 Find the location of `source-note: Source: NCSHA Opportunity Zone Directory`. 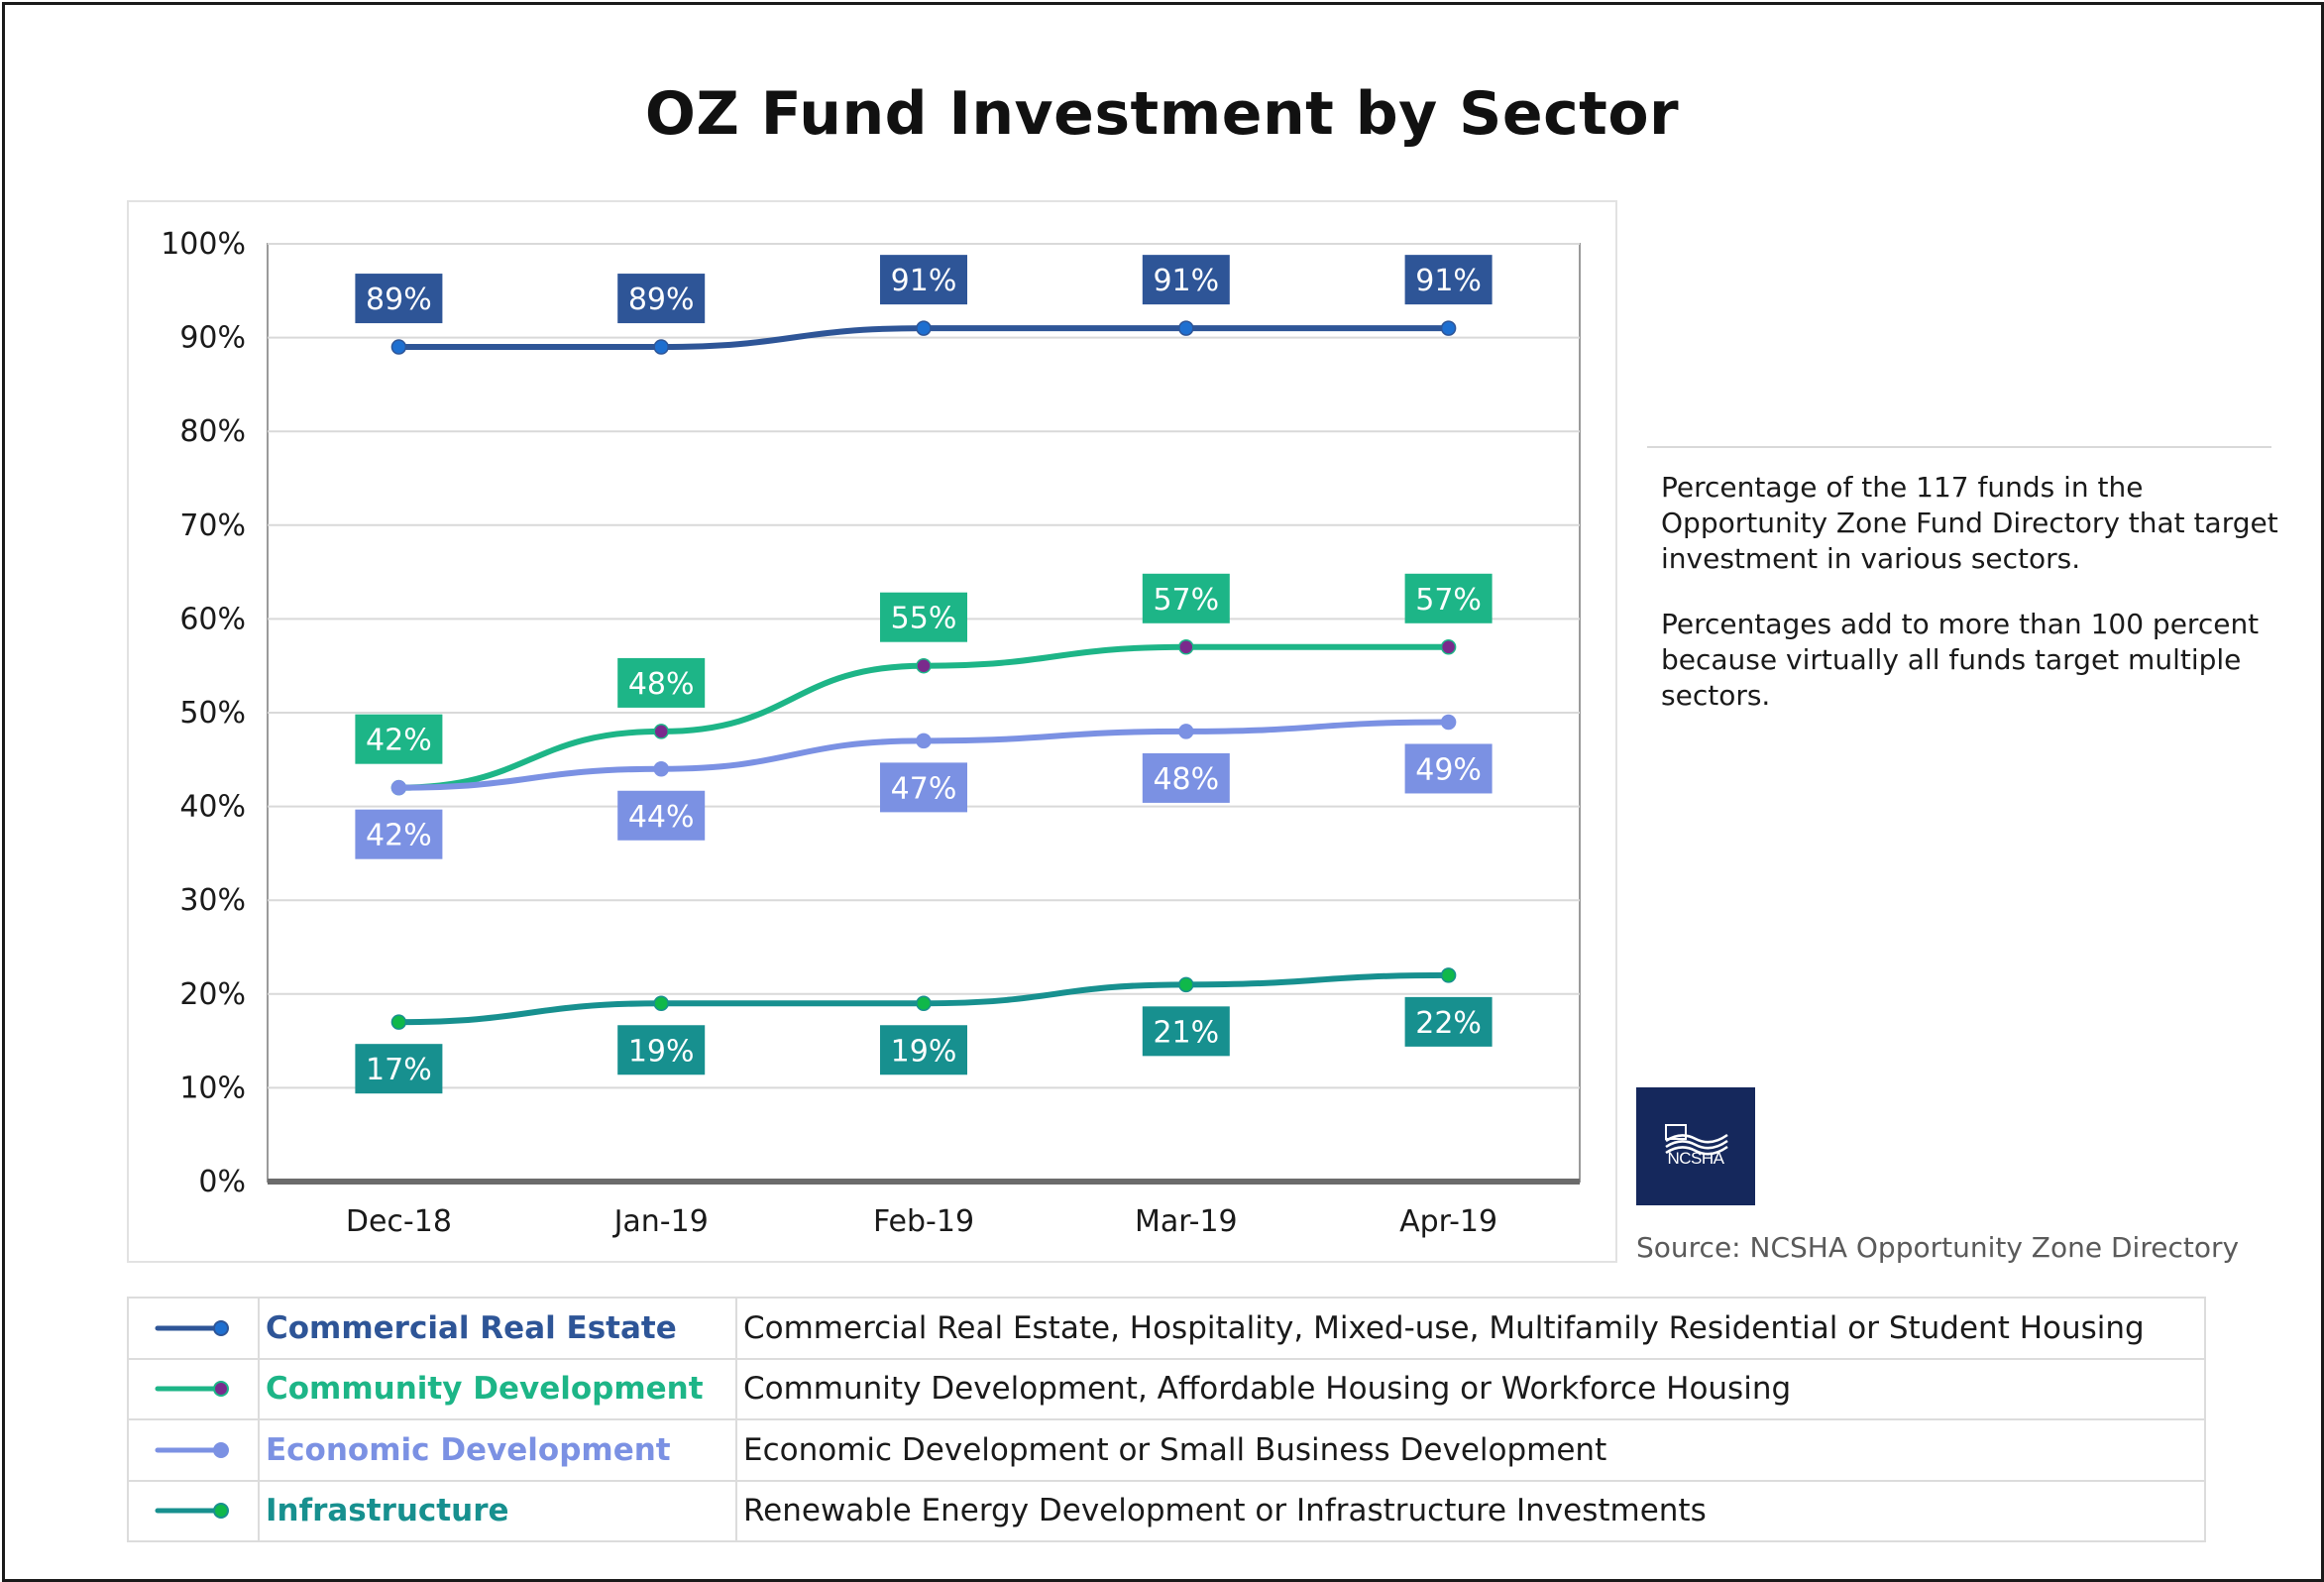

source-note: Source: NCSHA Opportunity Zone Directory is located at coordinates (1938, 1247).